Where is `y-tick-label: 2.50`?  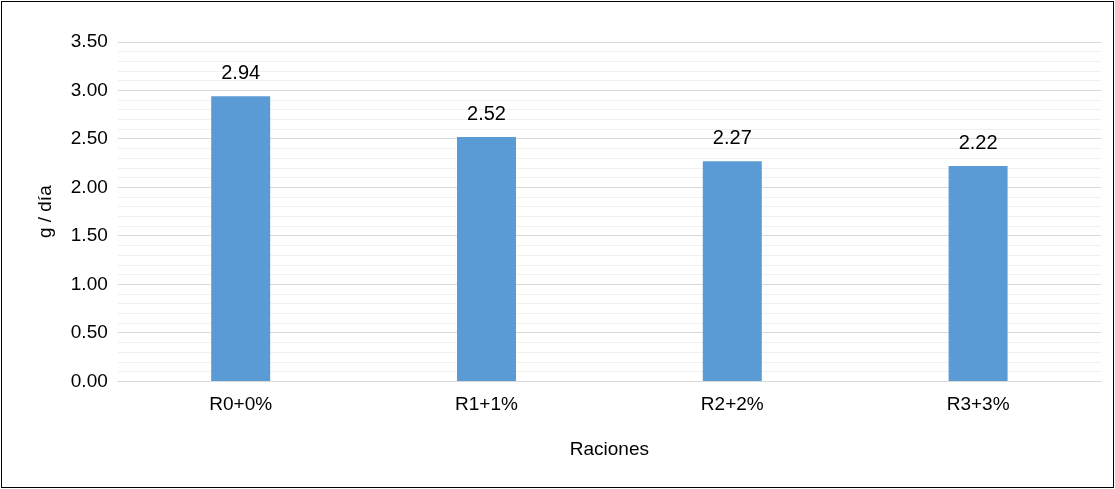
y-tick-label: 2.50 is located at coordinates (89, 138).